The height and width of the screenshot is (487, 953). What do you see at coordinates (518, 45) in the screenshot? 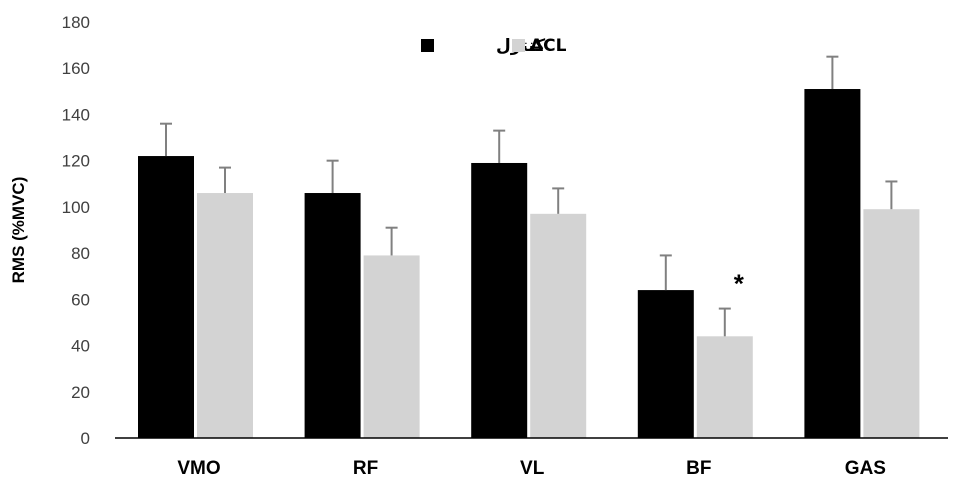
I see `legend-swatch-acl` at bounding box center [518, 45].